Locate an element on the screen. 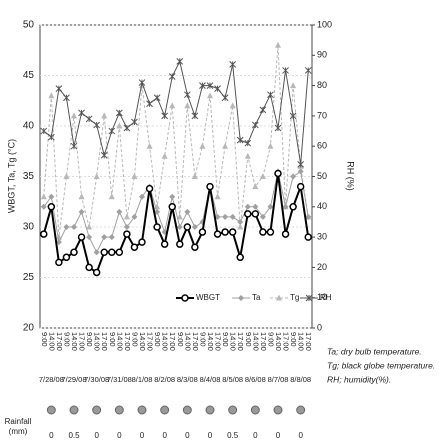 The width and height of the screenshot is (441, 446). y-tick-label: 25 is located at coordinates (29, 277).